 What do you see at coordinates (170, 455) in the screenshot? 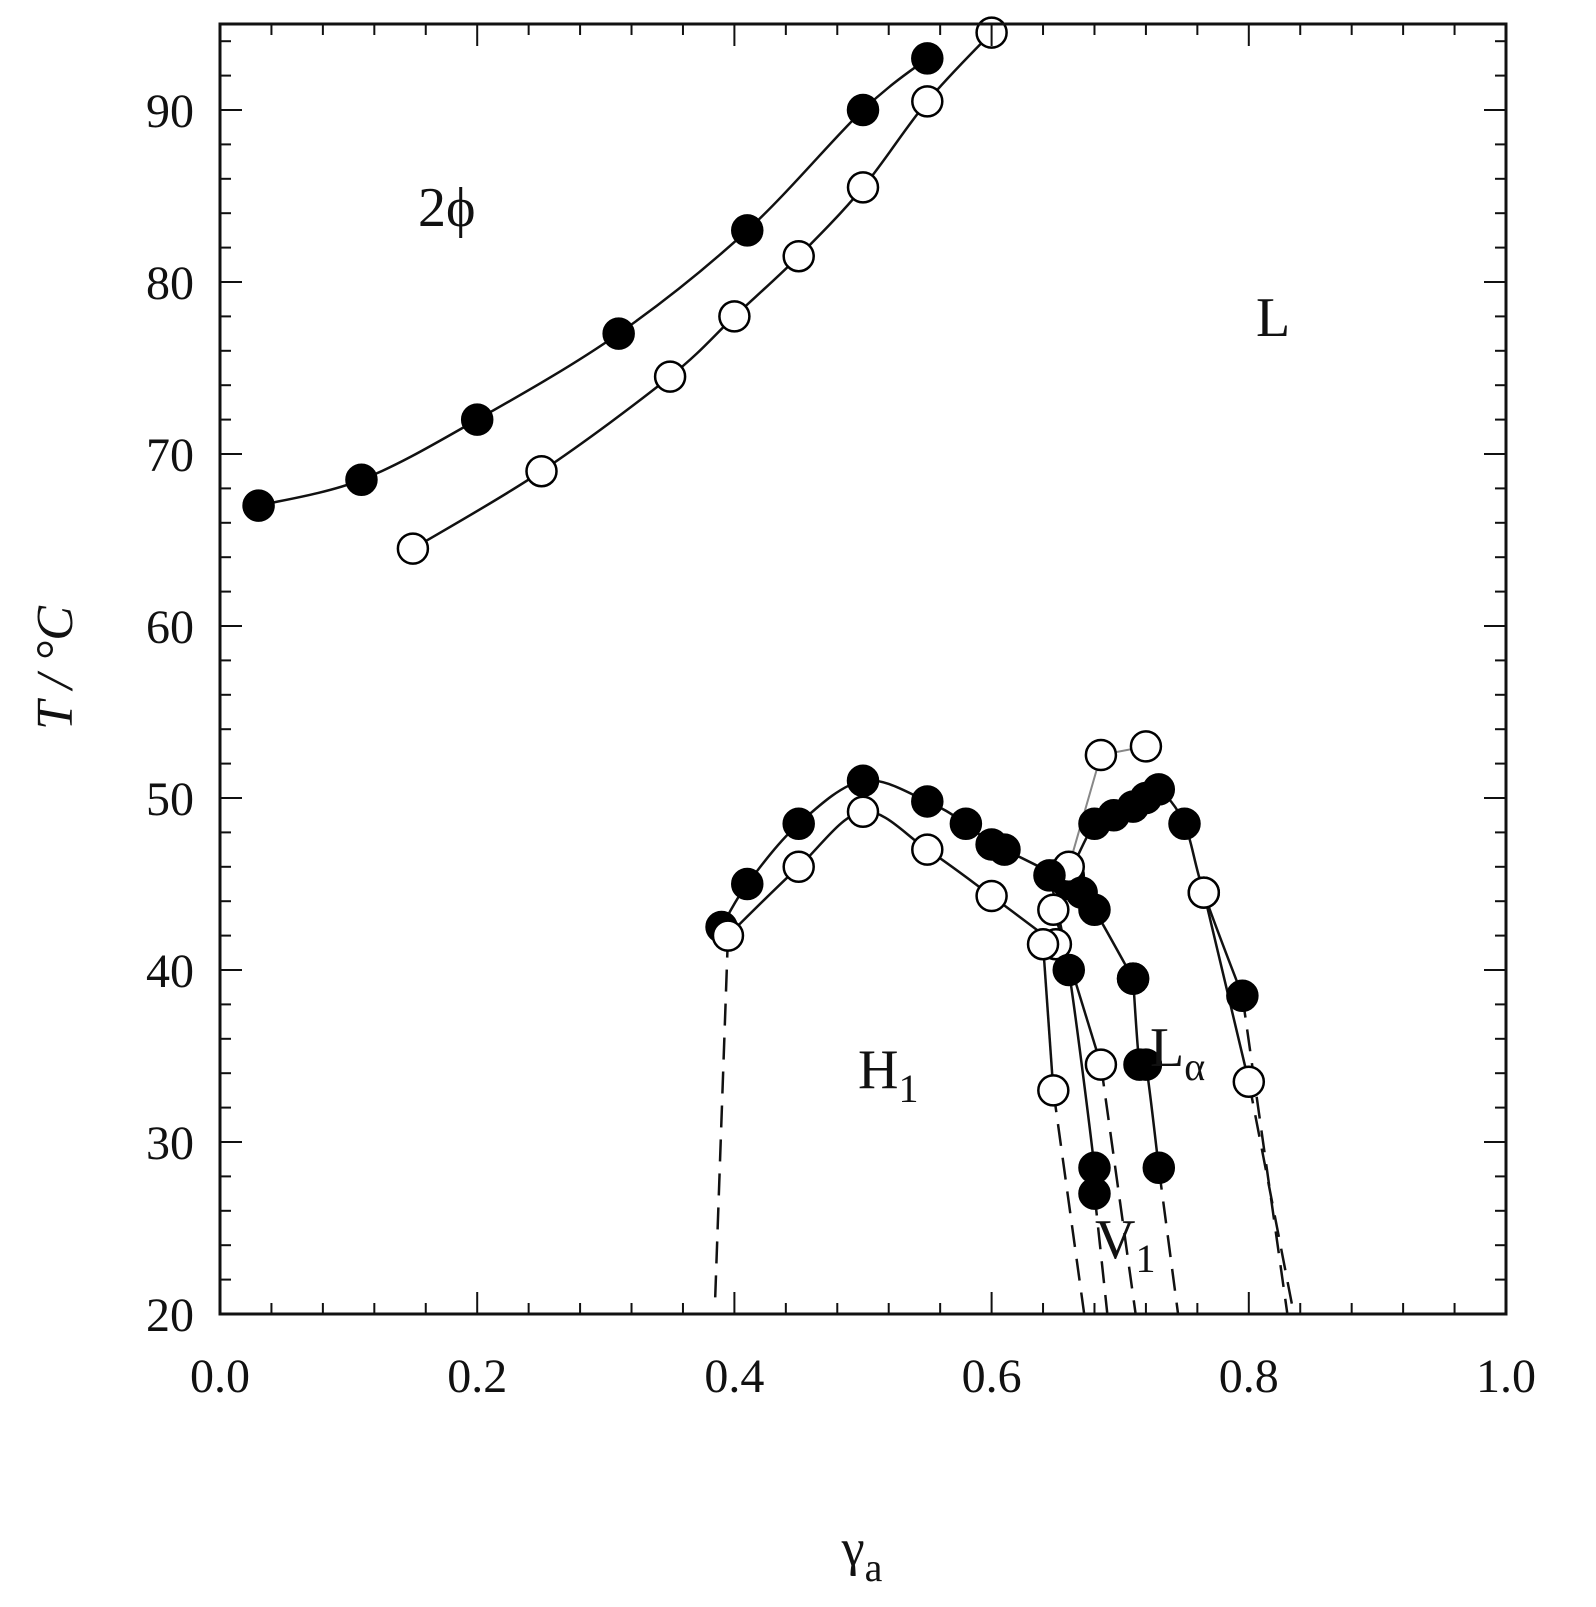
I see `y-tick-label: 70` at bounding box center [170, 455].